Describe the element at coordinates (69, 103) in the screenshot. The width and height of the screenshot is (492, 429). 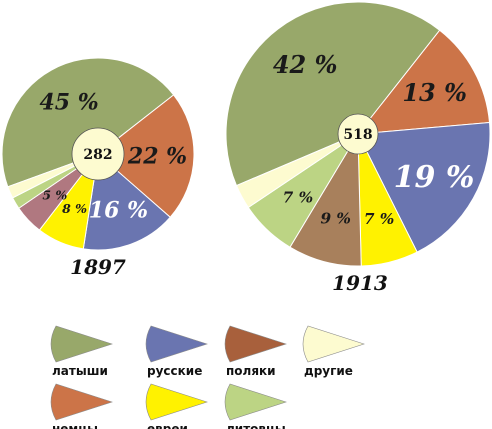
I see `slice-label-1897-0: 45 %` at that location.